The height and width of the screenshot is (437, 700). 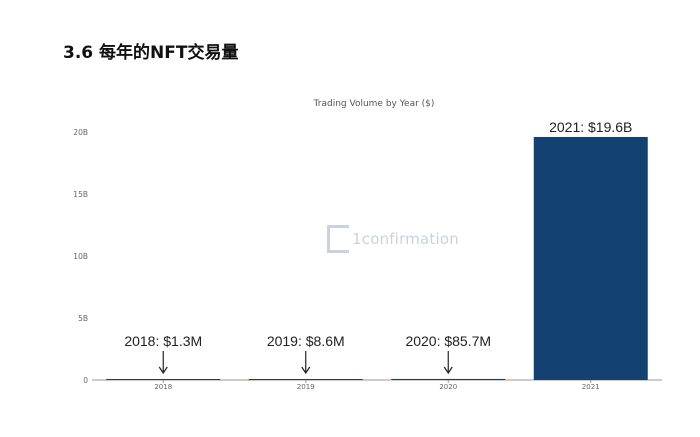 What do you see at coordinates (338, 239) in the screenshot?
I see `watermark-bracket-icon` at bounding box center [338, 239].